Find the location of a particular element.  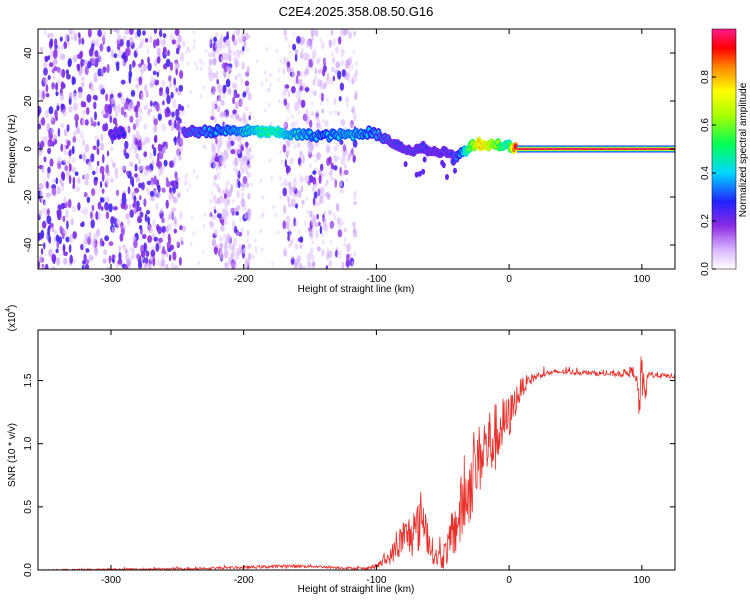

x-tick-label: -200 is located at coordinates (244, 580).